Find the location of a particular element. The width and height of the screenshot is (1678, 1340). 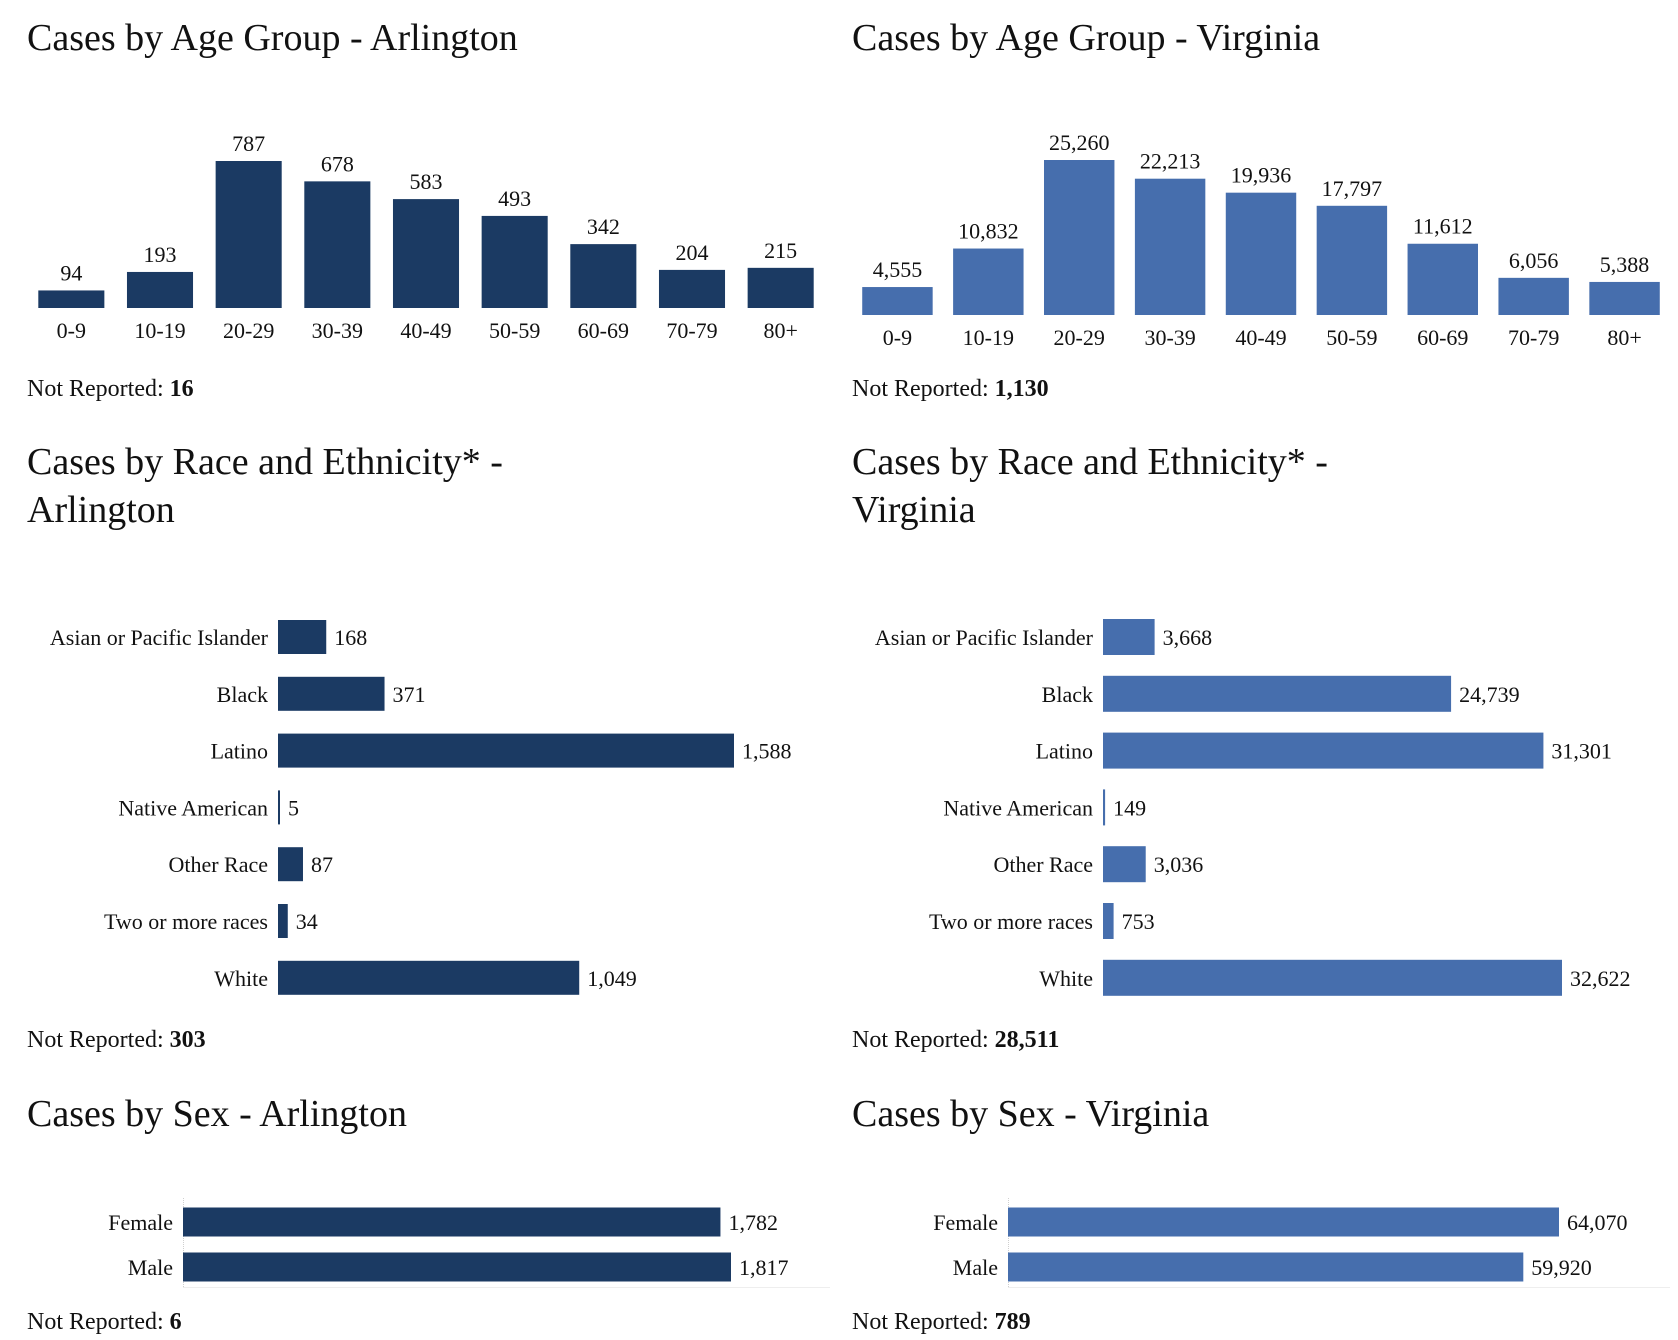

data-label: 787 is located at coordinates (248, 143).